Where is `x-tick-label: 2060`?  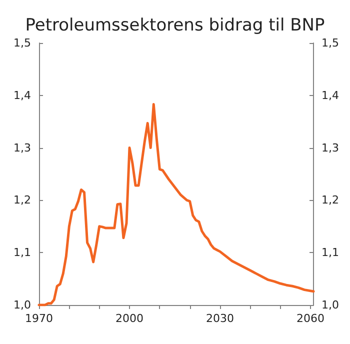
x-tick-label: 2060 is located at coordinates (310, 318).